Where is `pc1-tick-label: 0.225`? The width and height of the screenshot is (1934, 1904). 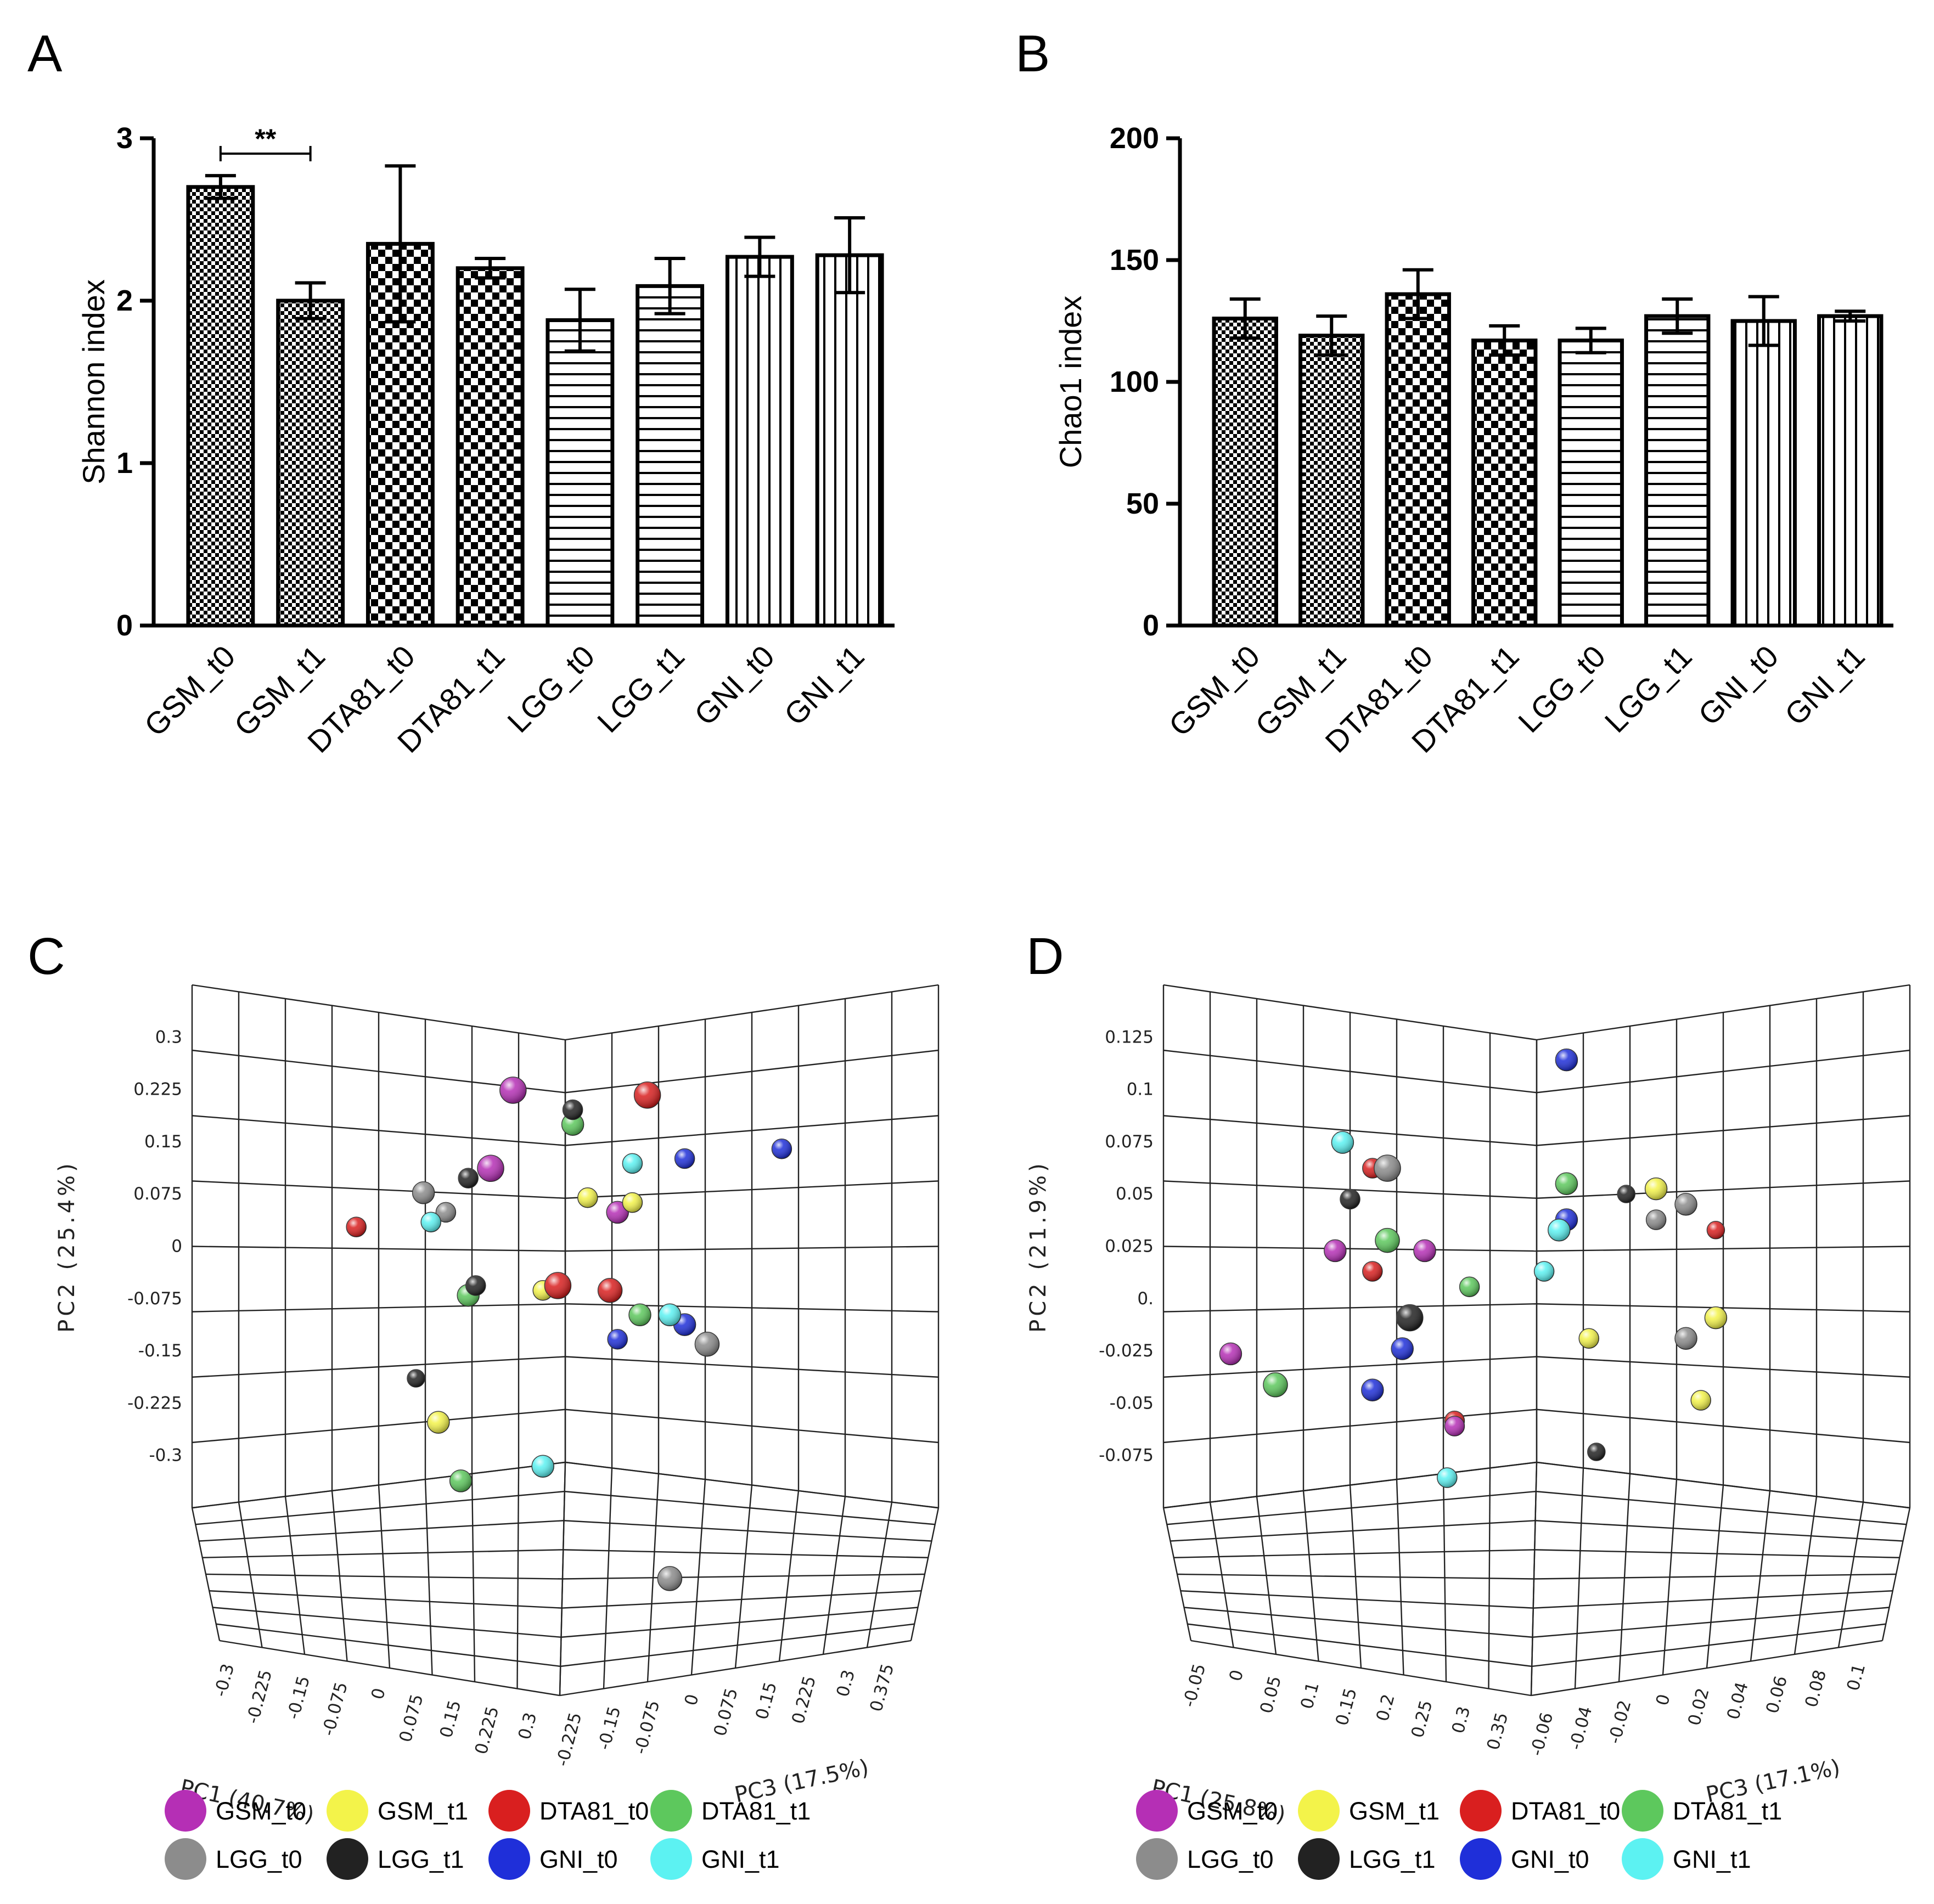 pc1-tick-label: 0.225 is located at coordinates (487, 1730).